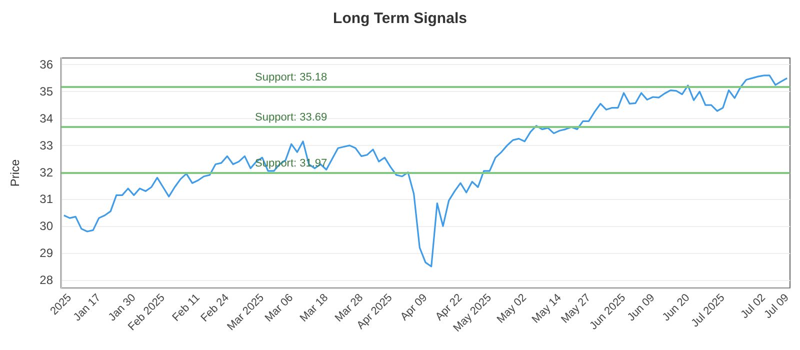 Image resolution: width=800 pixels, height=350 pixels. I want to click on x-tick-label: Jun 09, so click(641, 308).